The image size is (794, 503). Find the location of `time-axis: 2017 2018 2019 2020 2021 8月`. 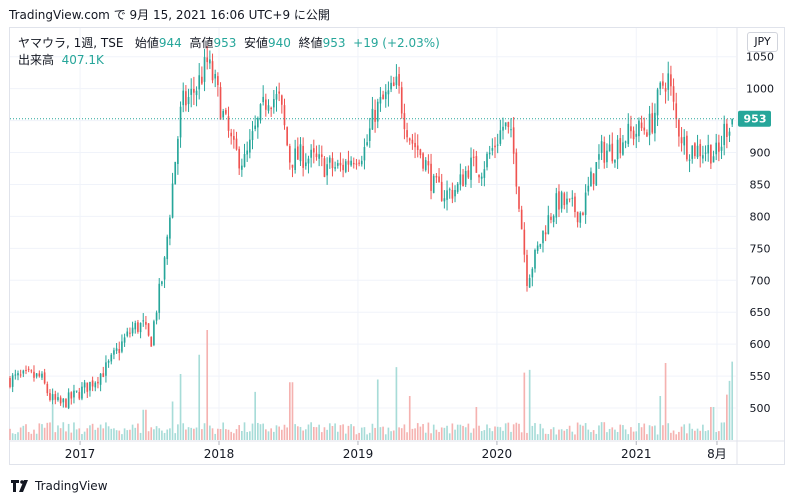

time-axis: 2017 2018 2019 2020 2021 8月 is located at coordinates (397, 450).